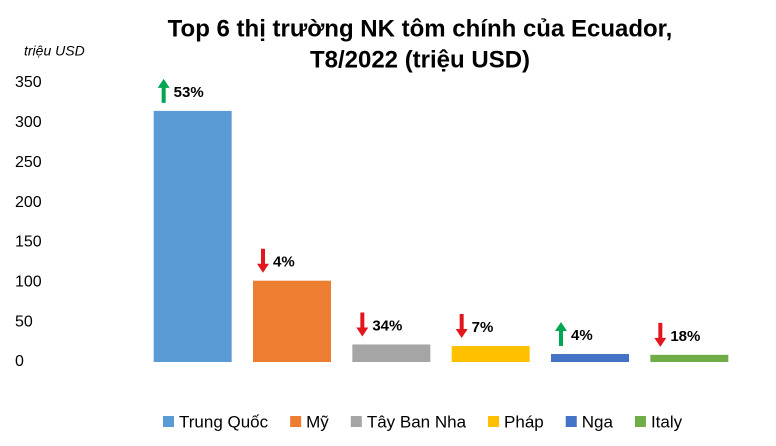  I want to click on y-tick-label: 50, so click(24, 321).